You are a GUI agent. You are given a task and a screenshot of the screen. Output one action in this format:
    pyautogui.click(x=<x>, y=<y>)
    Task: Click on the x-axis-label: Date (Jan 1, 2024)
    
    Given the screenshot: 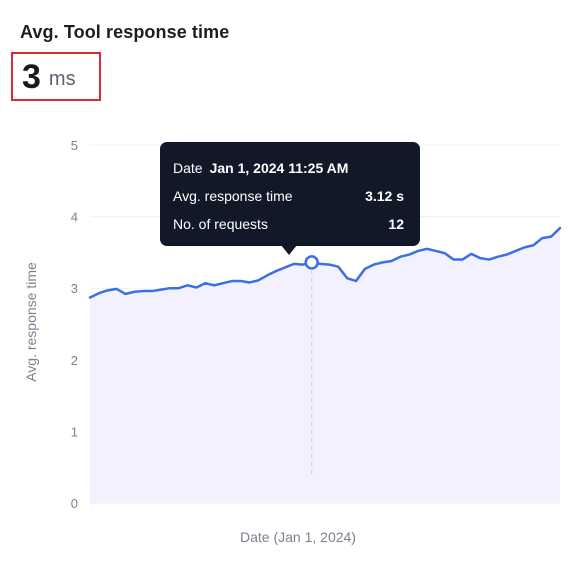 What is the action you would take?
    pyautogui.click(x=298, y=537)
    